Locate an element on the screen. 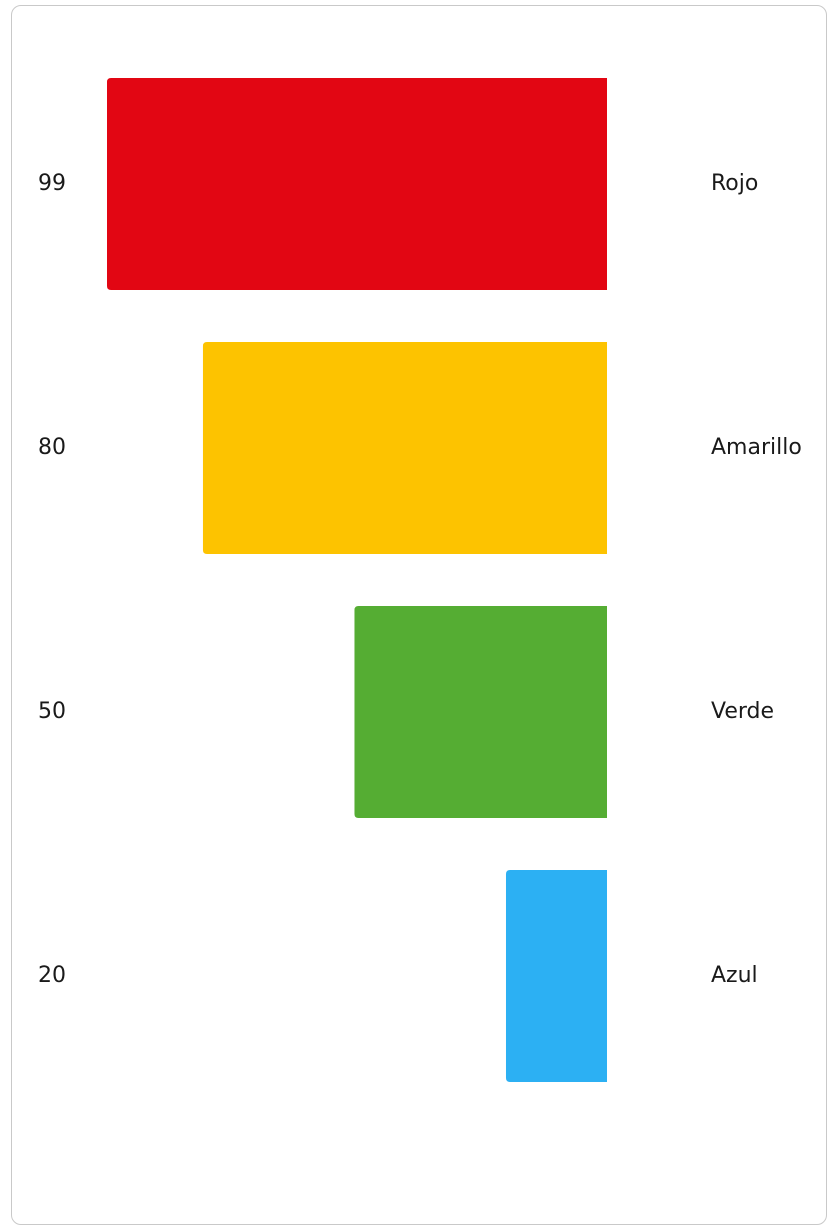 Image resolution: width=832 pixels, height=1225 pixels. value-label-rojo: 99 is located at coordinates (52, 183).